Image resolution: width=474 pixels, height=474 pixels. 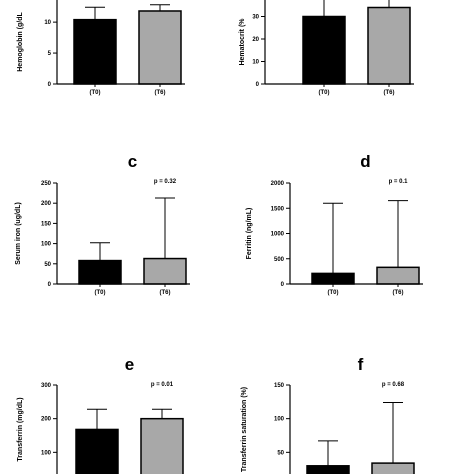 What do you see at coordinates (50, 54) in the screenshot?
I see `y-tick-label: 5` at bounding box center [50, 54].